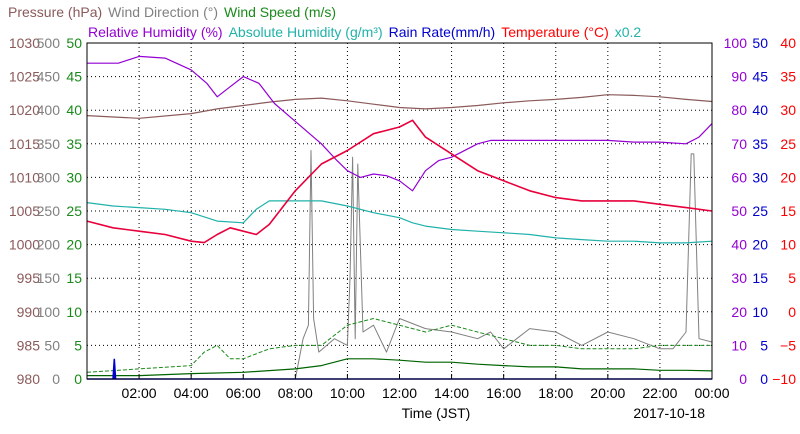  I want to click on tick-wind-direction: 200, so click(49, 245).